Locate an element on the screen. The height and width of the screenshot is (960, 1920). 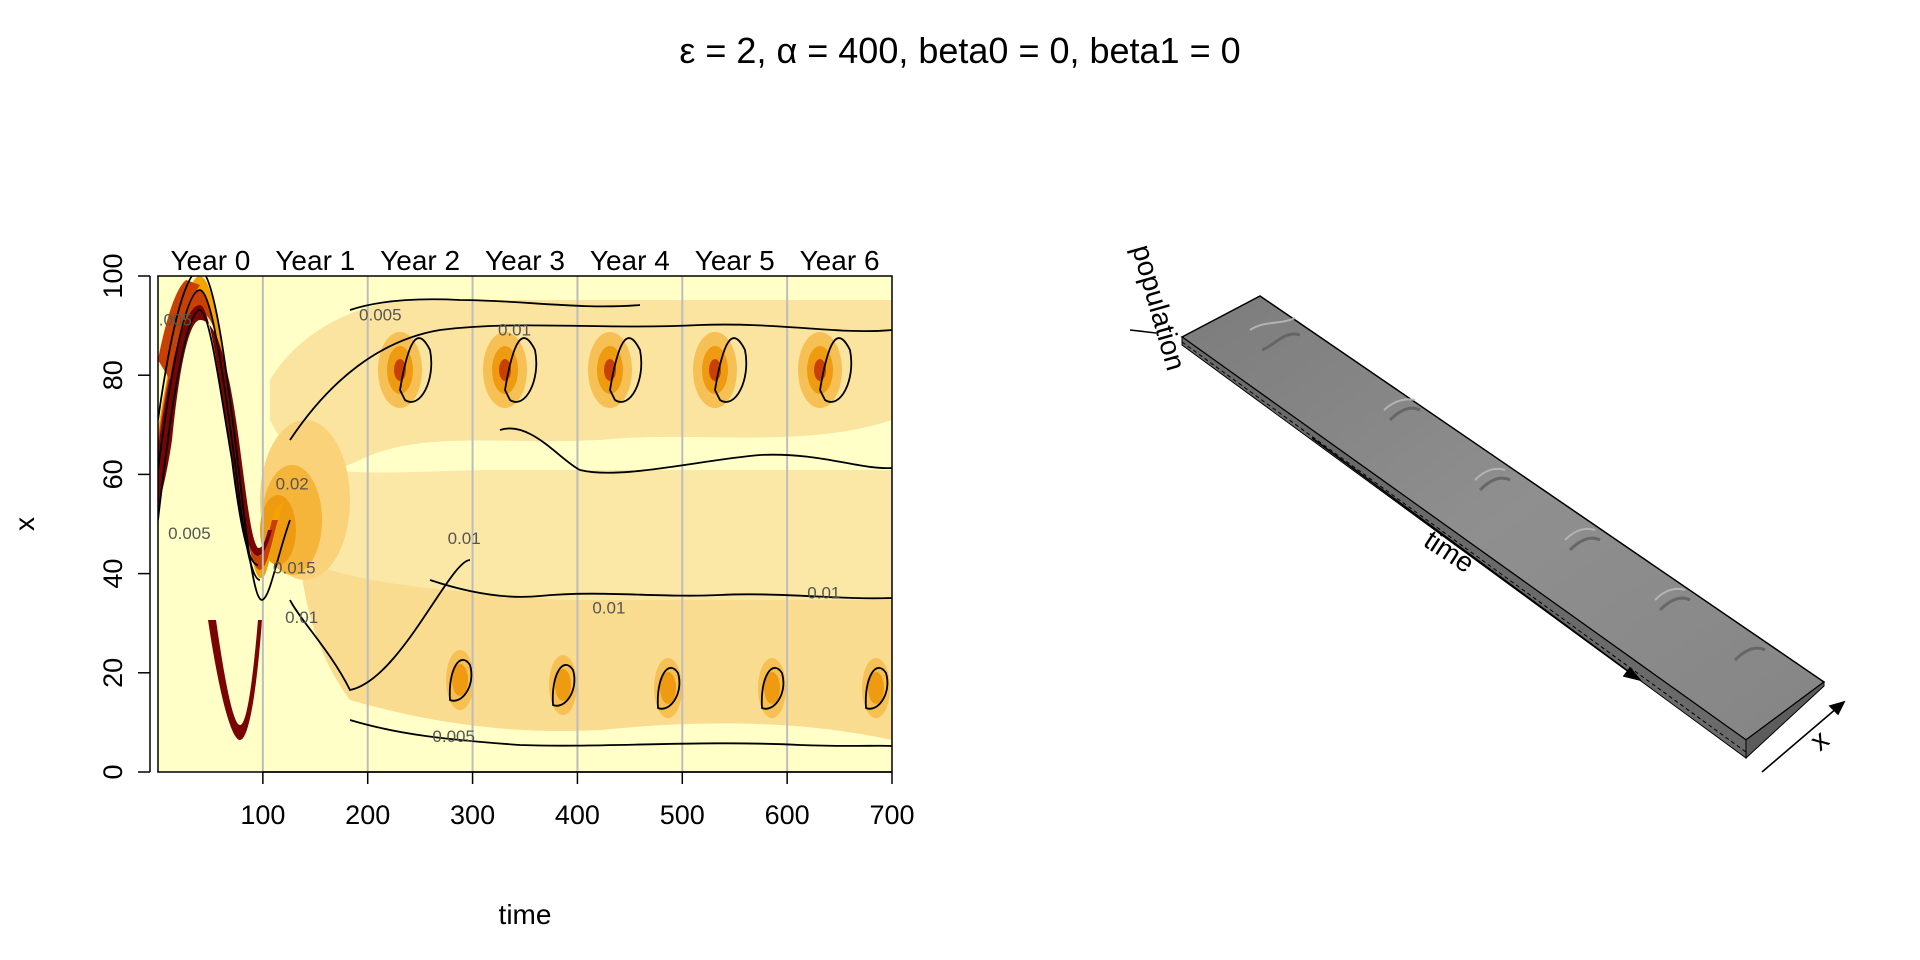
surface-highlights is located at coordinates (1467, 459).